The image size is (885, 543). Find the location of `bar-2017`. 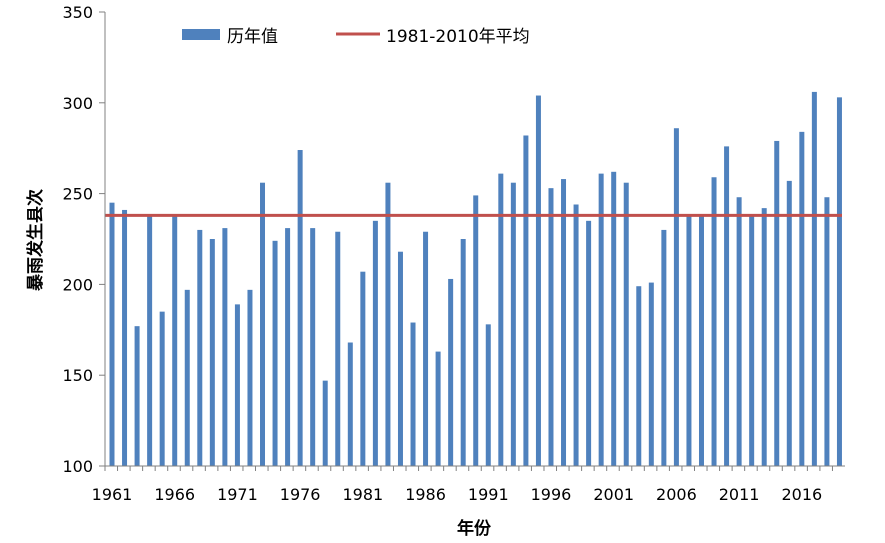

bar-2017 is located at coordinates (814, 279).